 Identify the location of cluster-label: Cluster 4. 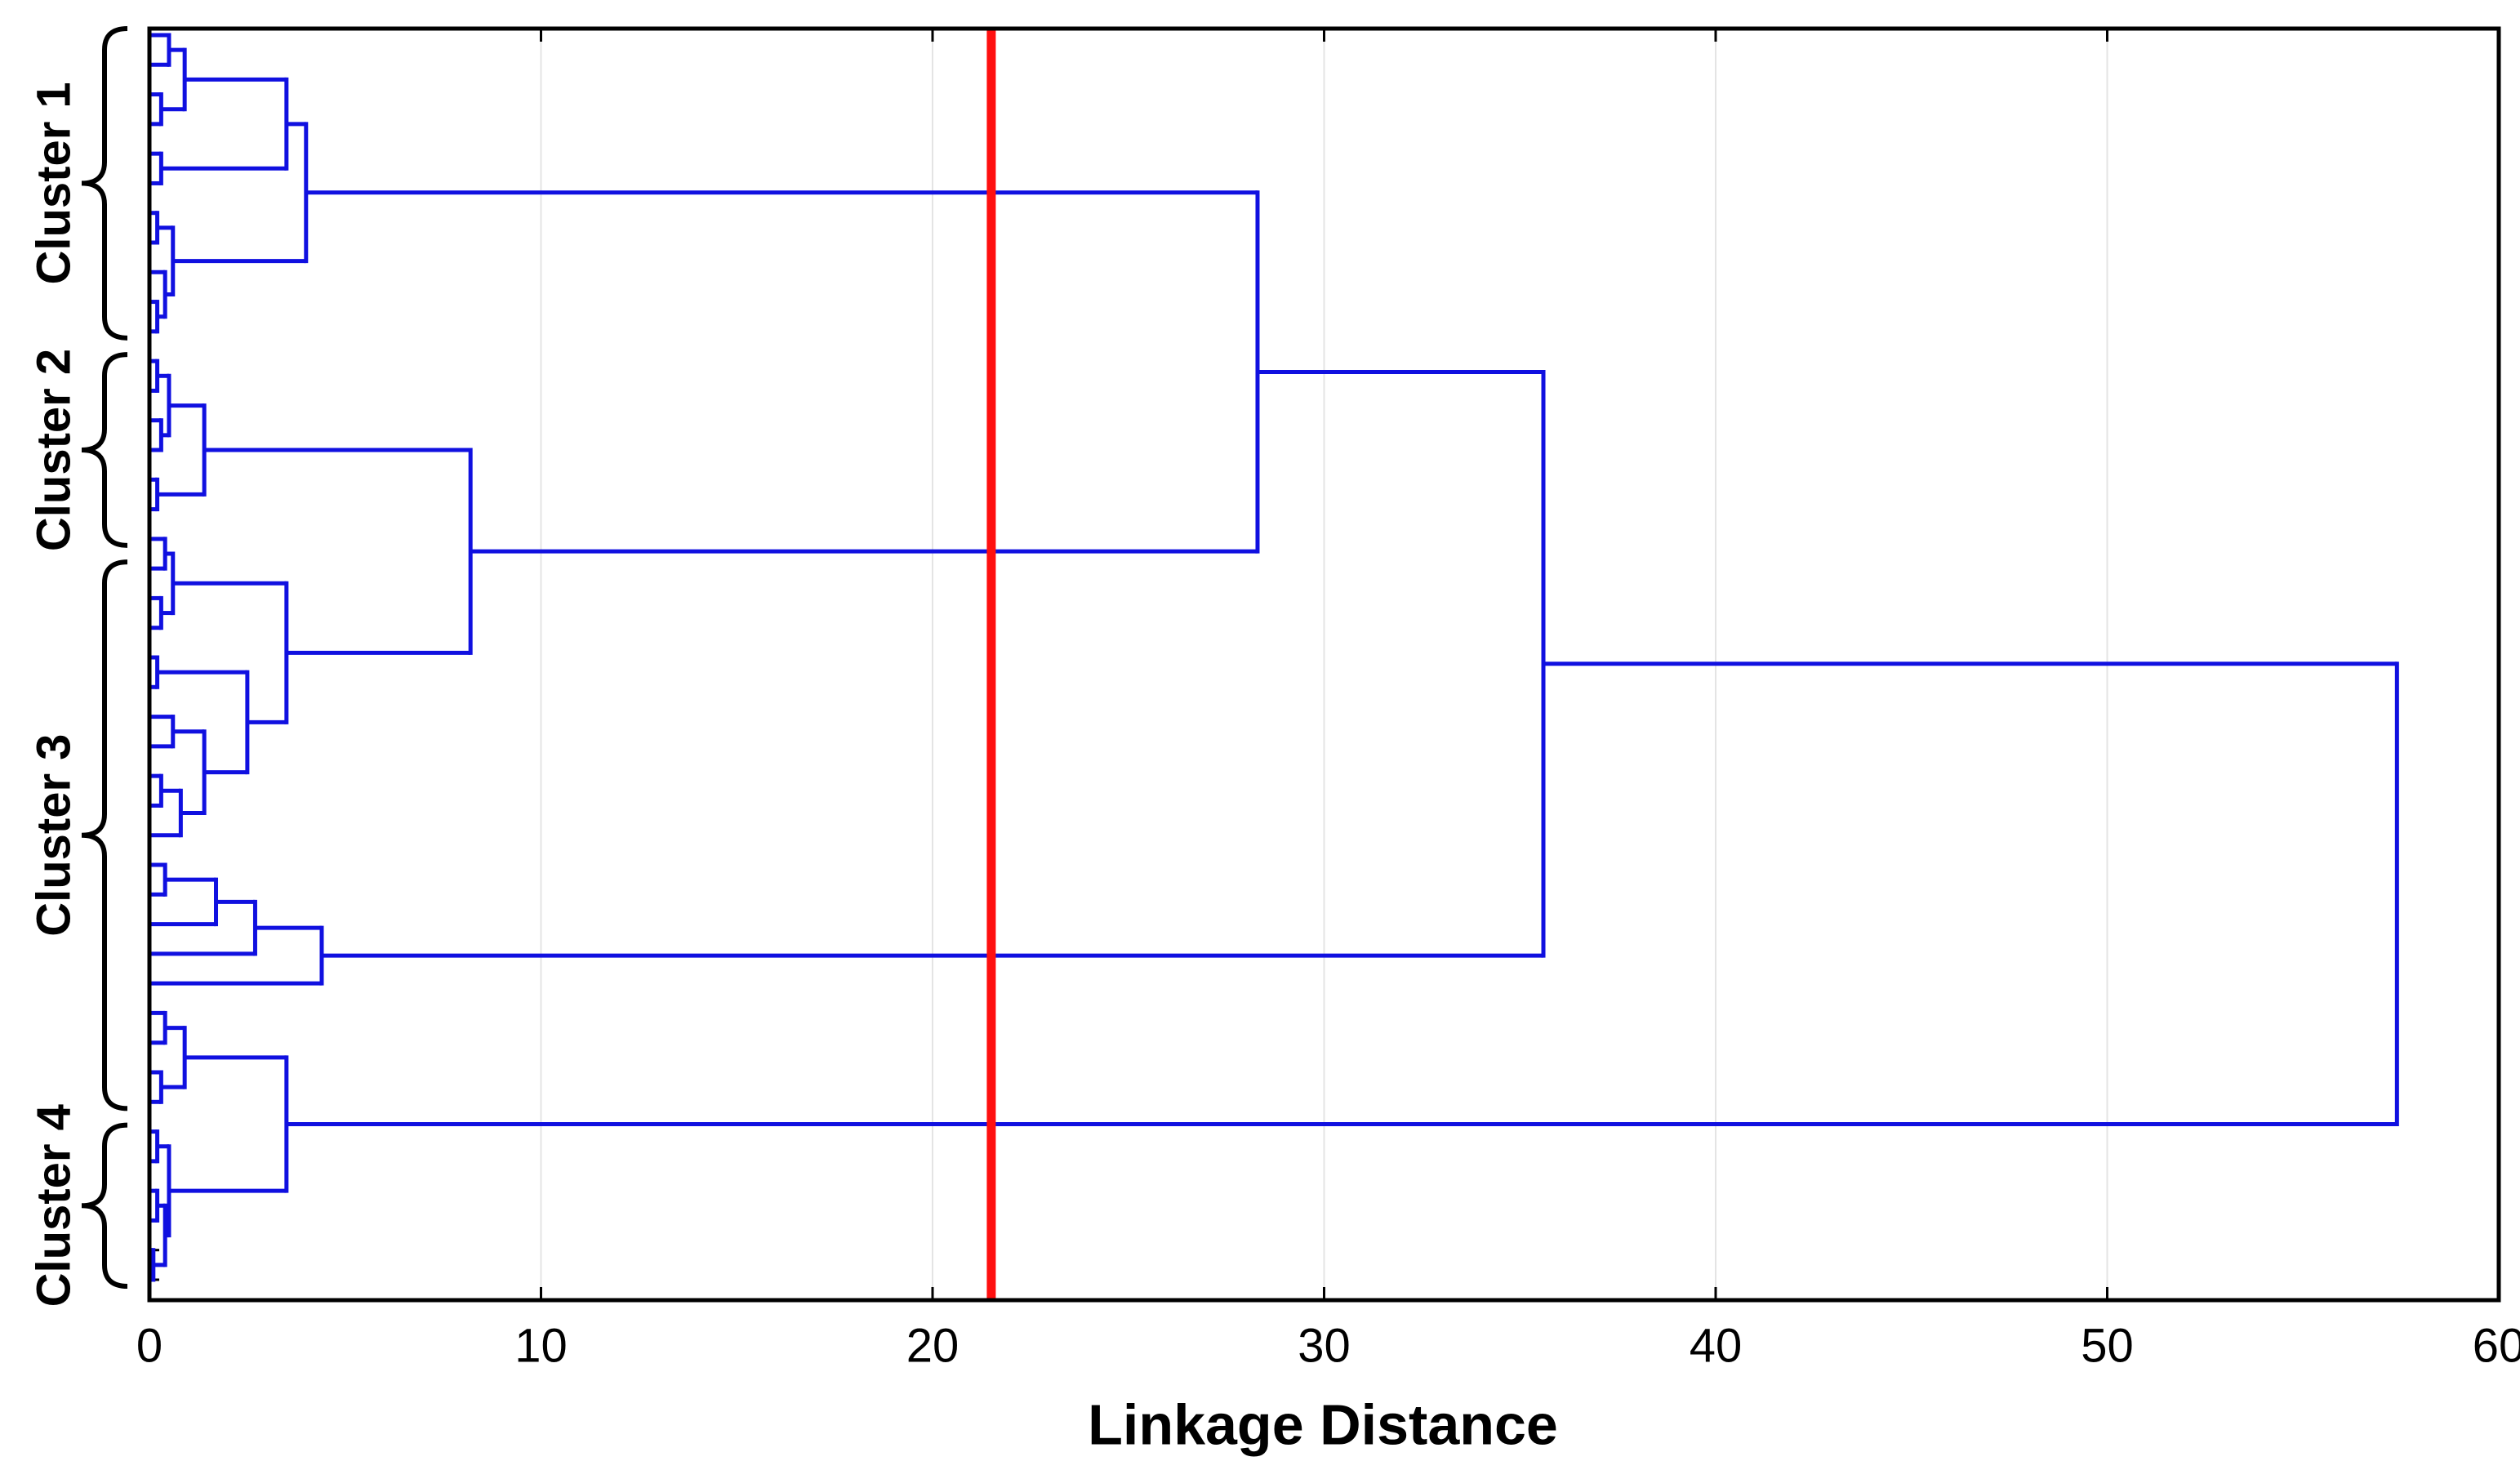
(53, 1205).